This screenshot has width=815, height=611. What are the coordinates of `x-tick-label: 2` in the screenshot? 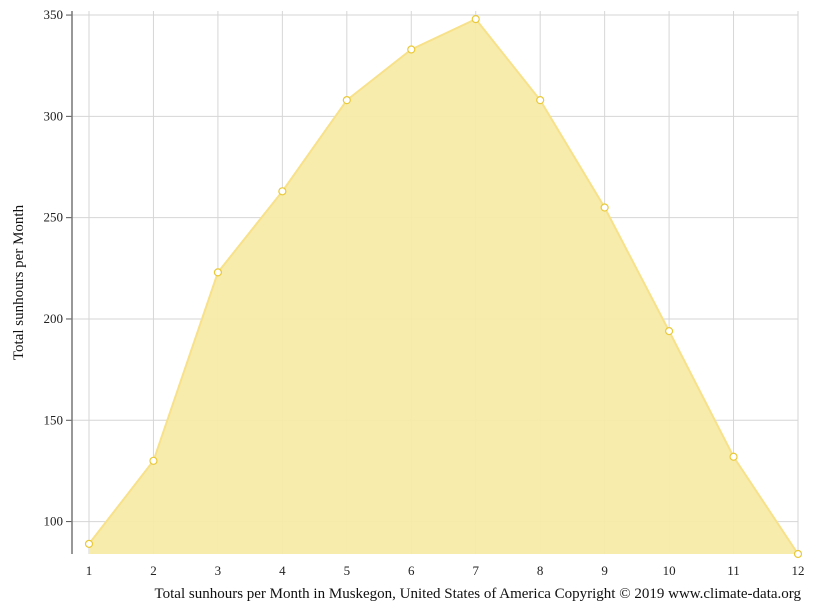 It's located at (153, 570).